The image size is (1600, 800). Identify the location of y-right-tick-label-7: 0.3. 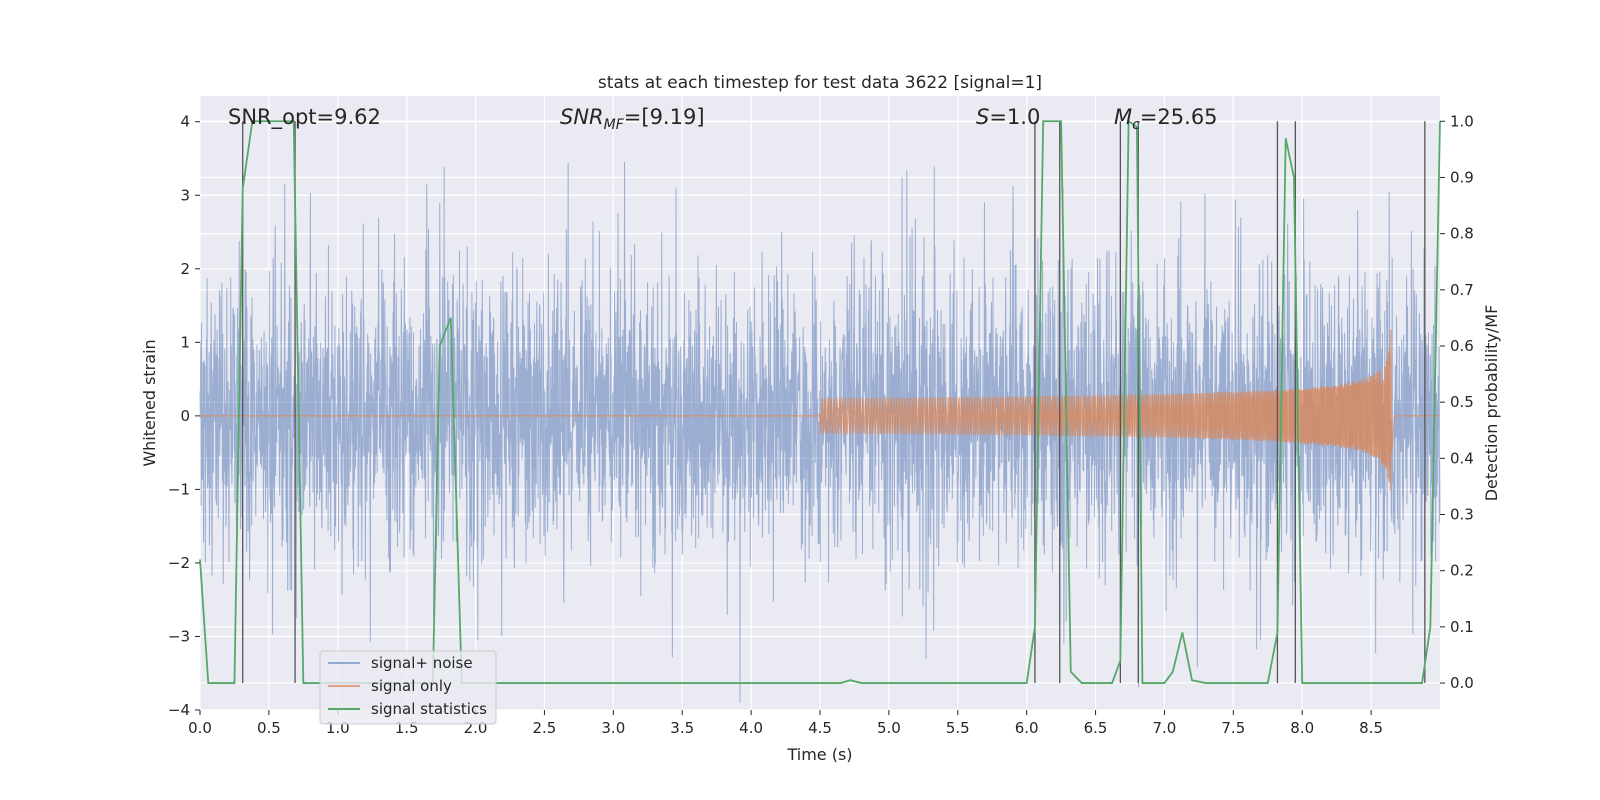
(1462, 515).